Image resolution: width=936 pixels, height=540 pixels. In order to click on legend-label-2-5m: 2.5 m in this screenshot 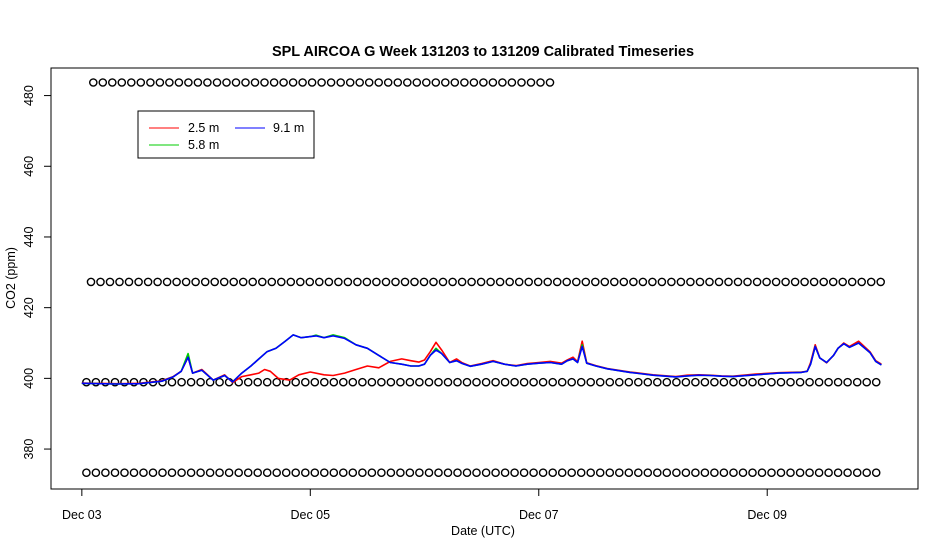, I will do `click(203, 128)`.